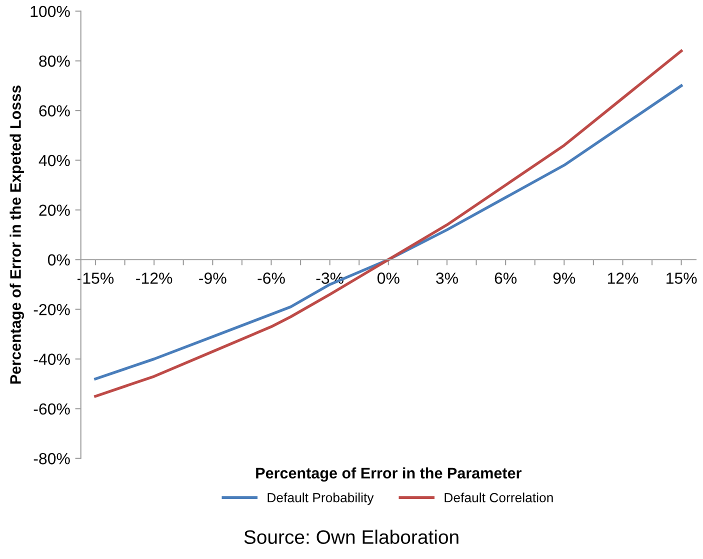 This screenshot has height=559, width=703. I want to click on y-tick-label: -20%, so click(52, 310).